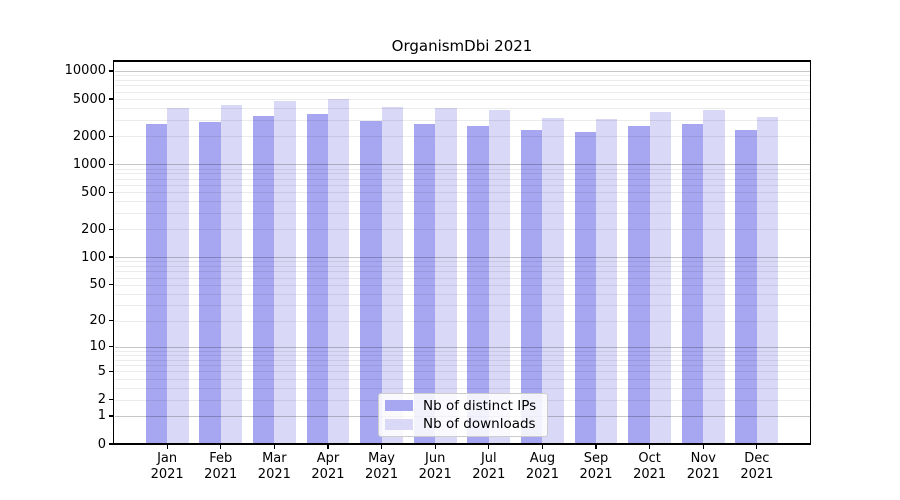 The width and height of the screenshot is (900, 500). I want to click on bar-ips-sep, so click(585, 288).